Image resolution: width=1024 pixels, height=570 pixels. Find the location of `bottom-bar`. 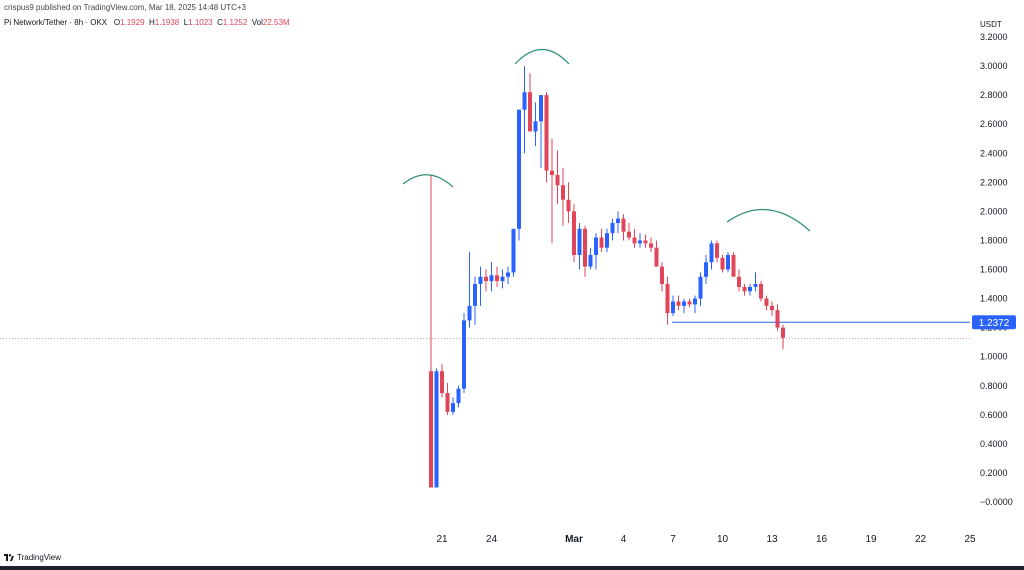

bottom-bar is located at coordinates (512, 568).